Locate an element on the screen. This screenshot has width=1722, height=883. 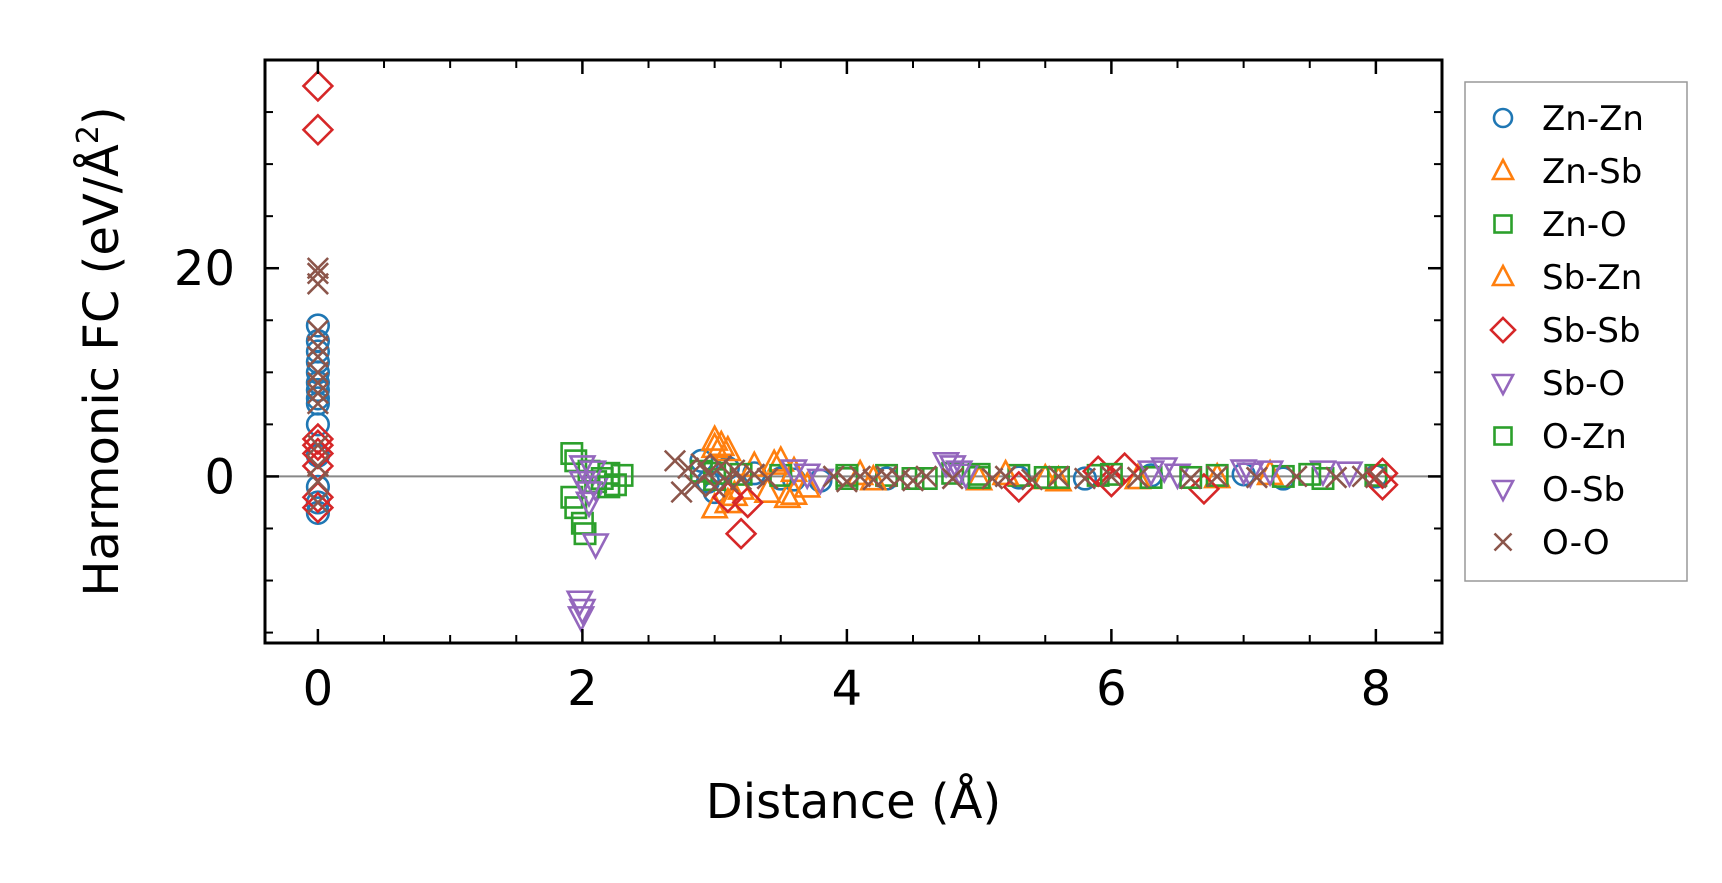
legend-item: Zn-O is located at coordinates (1560, 225).